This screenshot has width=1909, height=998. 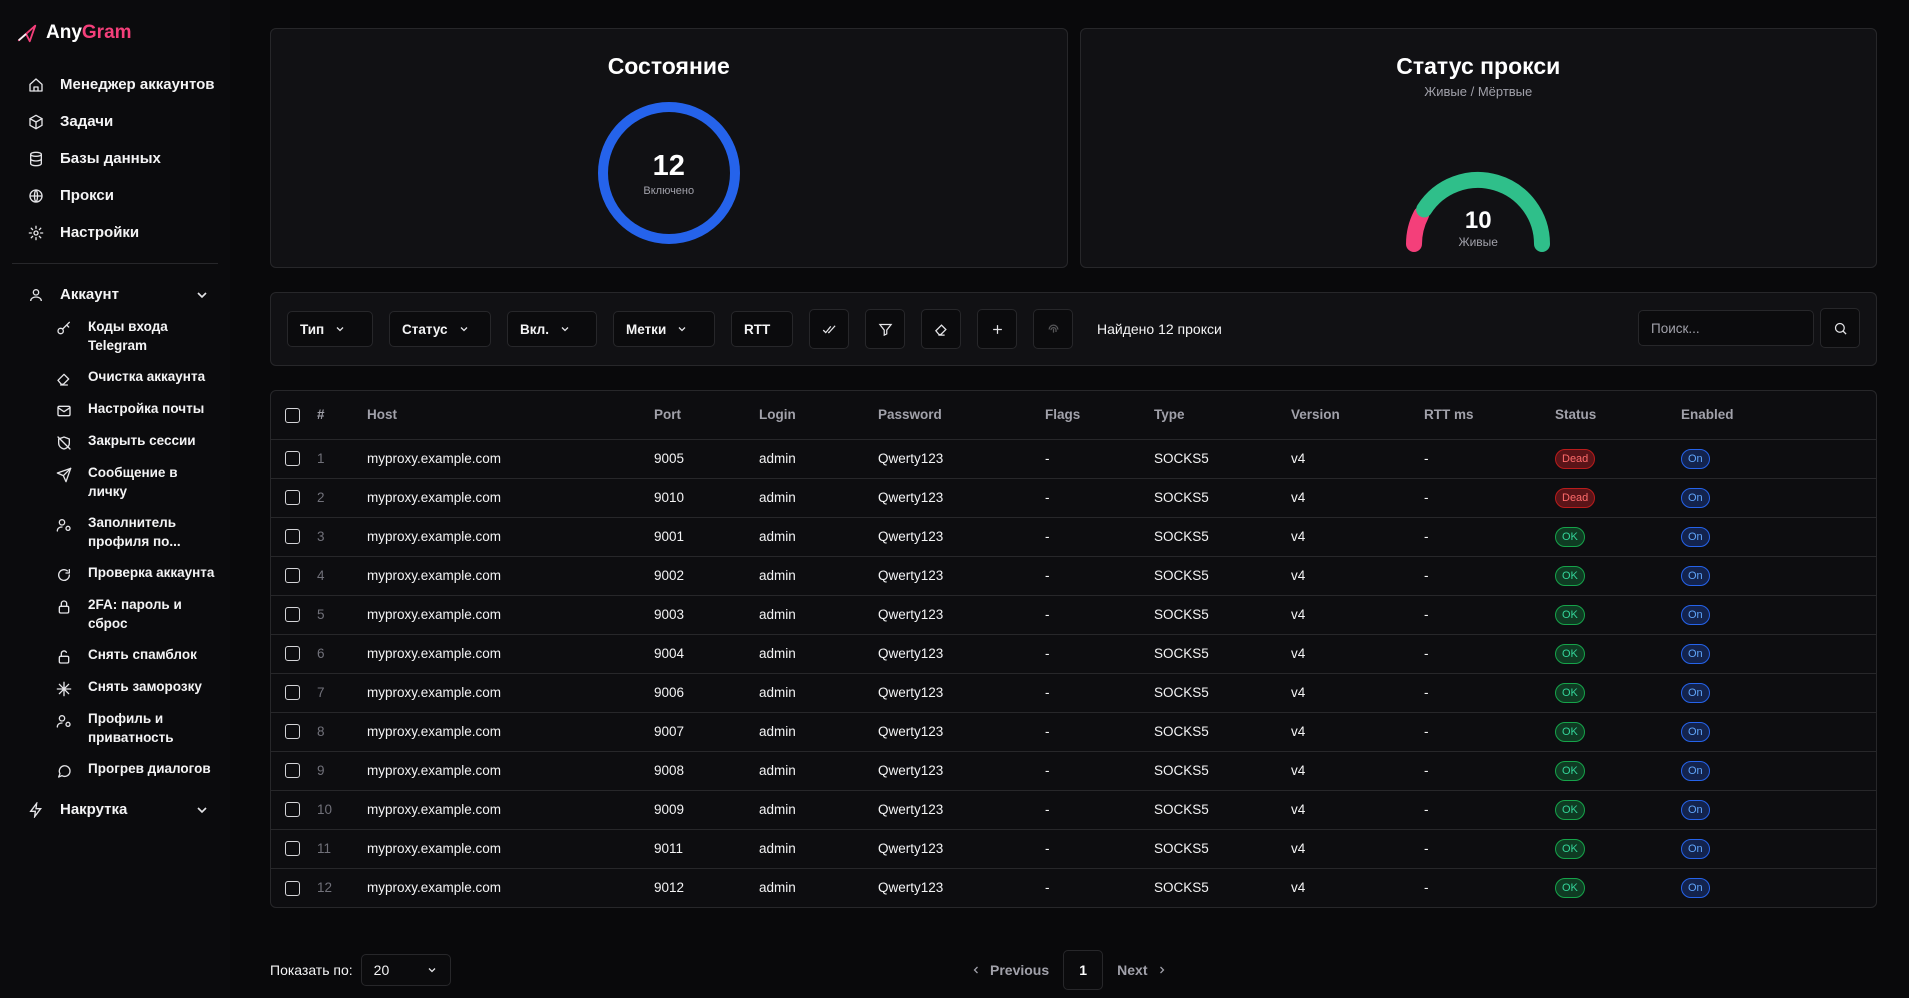 What do you see at coordinates (115, 728) in the screenshot?
I see `account-subitem-11: Профиль и приватность` at bounding box center [115, 728].